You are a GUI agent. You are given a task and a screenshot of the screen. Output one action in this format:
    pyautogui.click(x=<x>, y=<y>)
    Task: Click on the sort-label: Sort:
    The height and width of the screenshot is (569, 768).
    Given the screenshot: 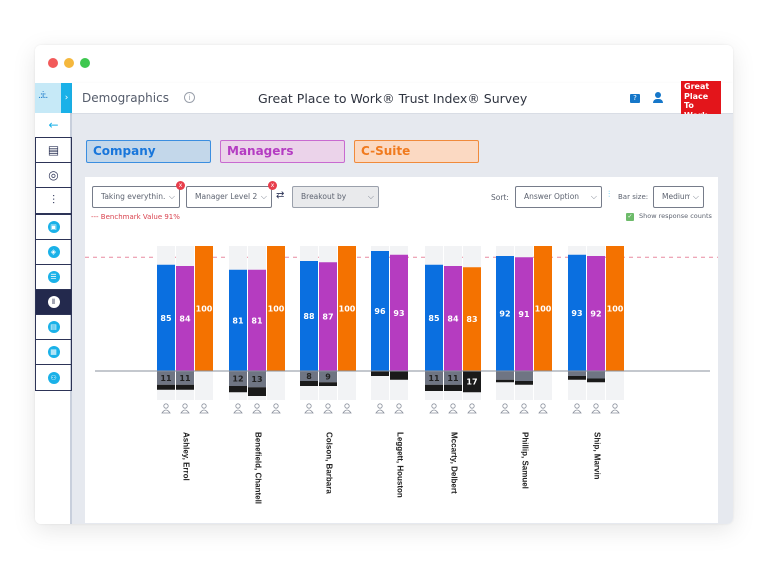 What is the action you would take?
    pyautogui.click(x=500, y=197)
    